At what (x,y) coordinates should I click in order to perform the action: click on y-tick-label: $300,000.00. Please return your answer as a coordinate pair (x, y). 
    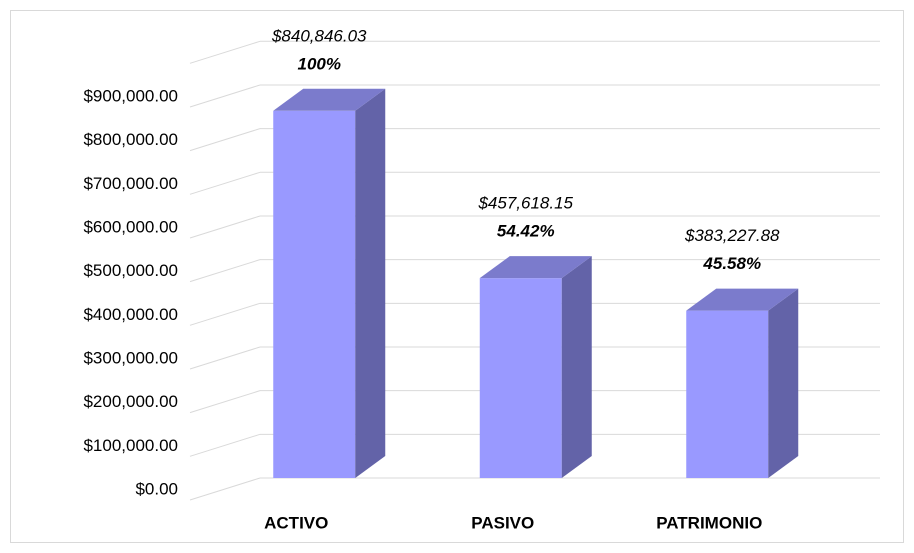
    Looking at the image, I should click on (130, 357).